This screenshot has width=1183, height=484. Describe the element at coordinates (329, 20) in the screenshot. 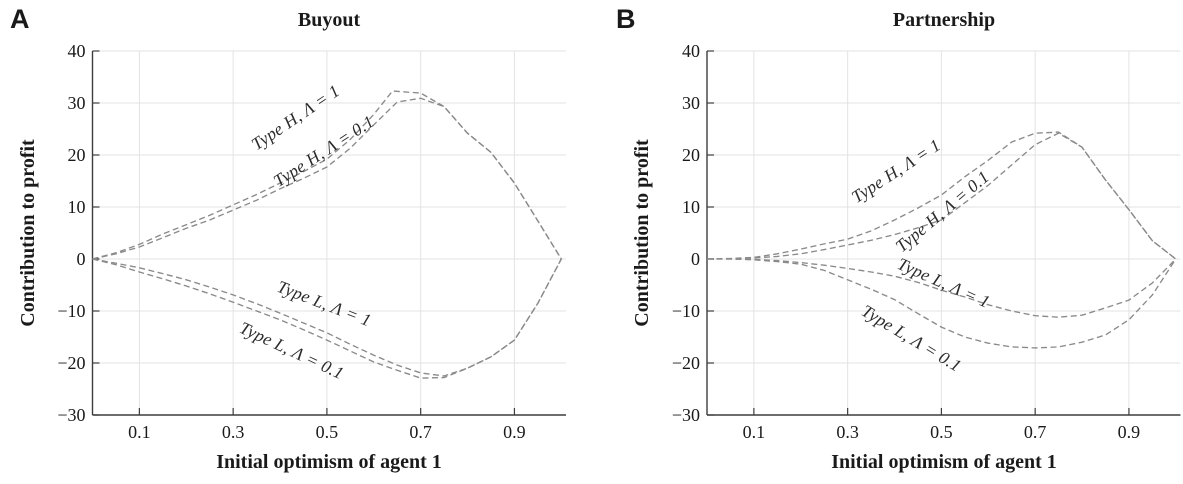

I see `panel-a-title: Buyout` at that location.